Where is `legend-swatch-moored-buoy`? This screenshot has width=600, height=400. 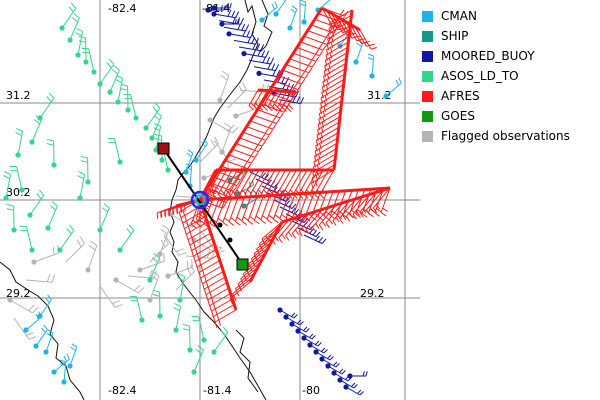 legend-swatch-moored-buoy is located at coordinates (427, 56).